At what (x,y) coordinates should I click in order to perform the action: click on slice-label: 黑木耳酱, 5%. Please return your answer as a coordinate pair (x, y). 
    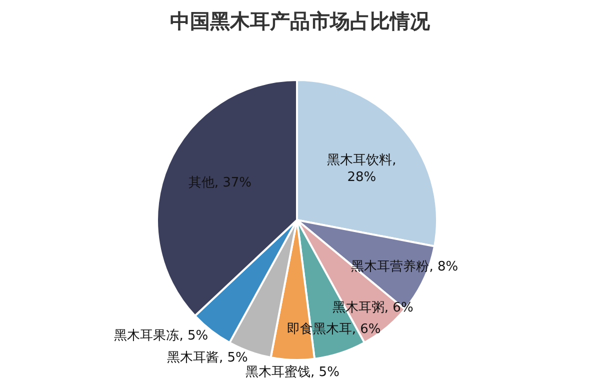
    Looking at the image, I should click on (207, 358).